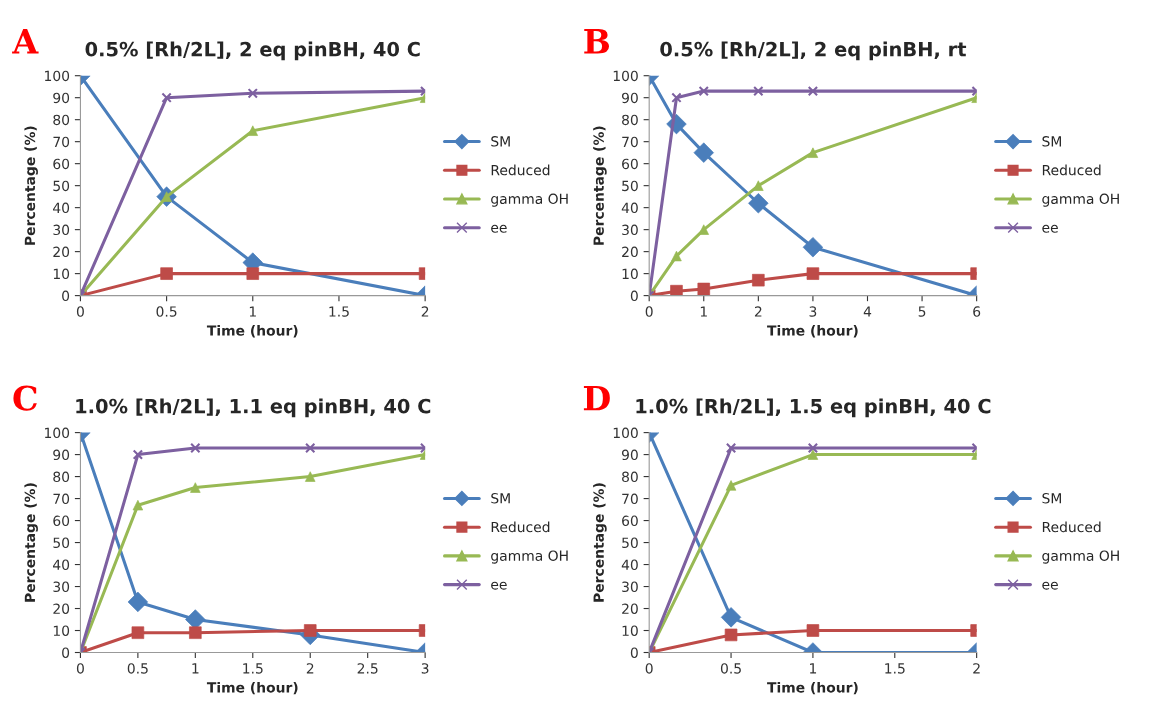  Describe the element at coordinates (596, 398) in the screenshot. I see `text: D` at that location.